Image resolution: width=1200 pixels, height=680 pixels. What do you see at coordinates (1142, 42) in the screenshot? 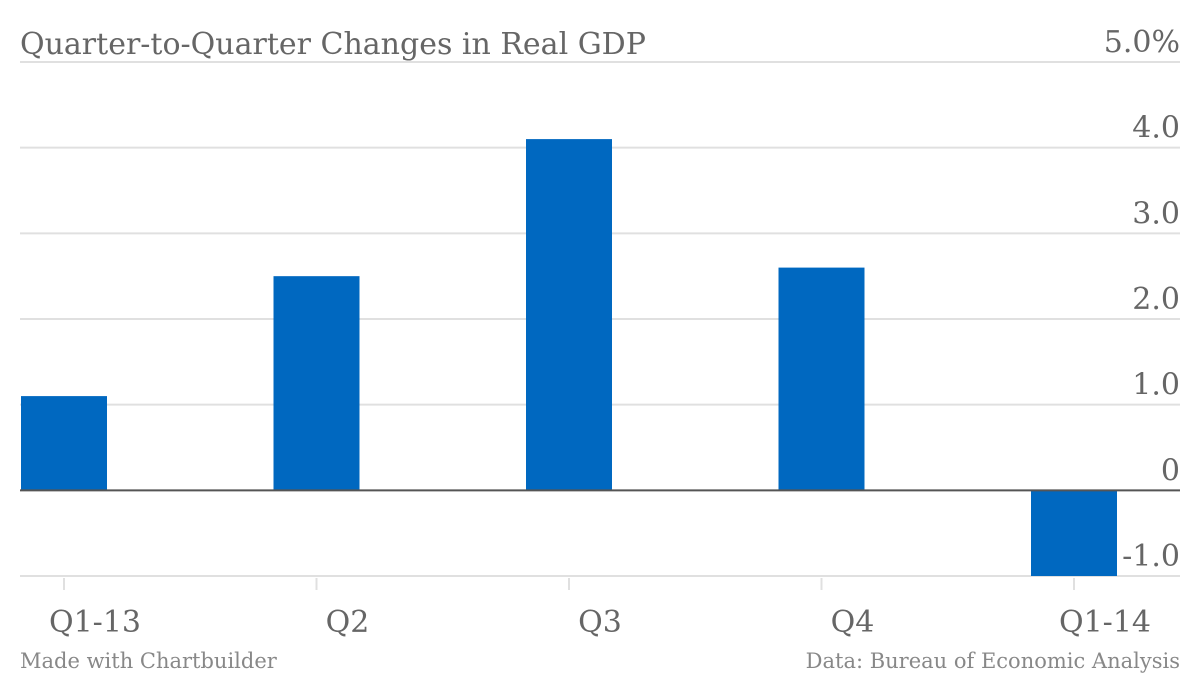
I see `y-tick-label: 5.0%` at bounding box center [1142, 42].